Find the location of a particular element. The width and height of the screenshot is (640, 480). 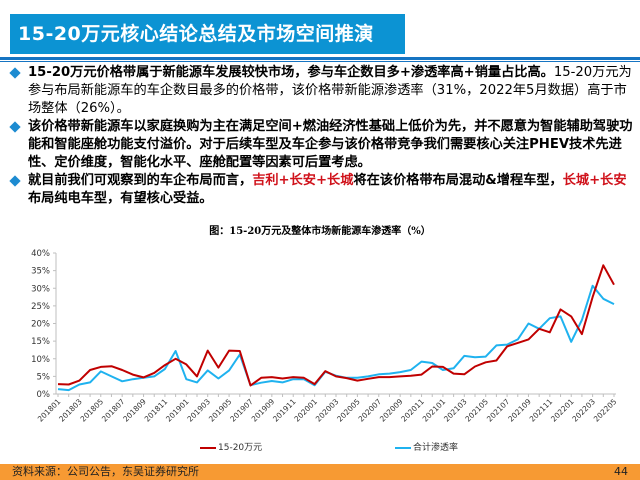

legend-swatch-red is located at coordinates (208, 447).